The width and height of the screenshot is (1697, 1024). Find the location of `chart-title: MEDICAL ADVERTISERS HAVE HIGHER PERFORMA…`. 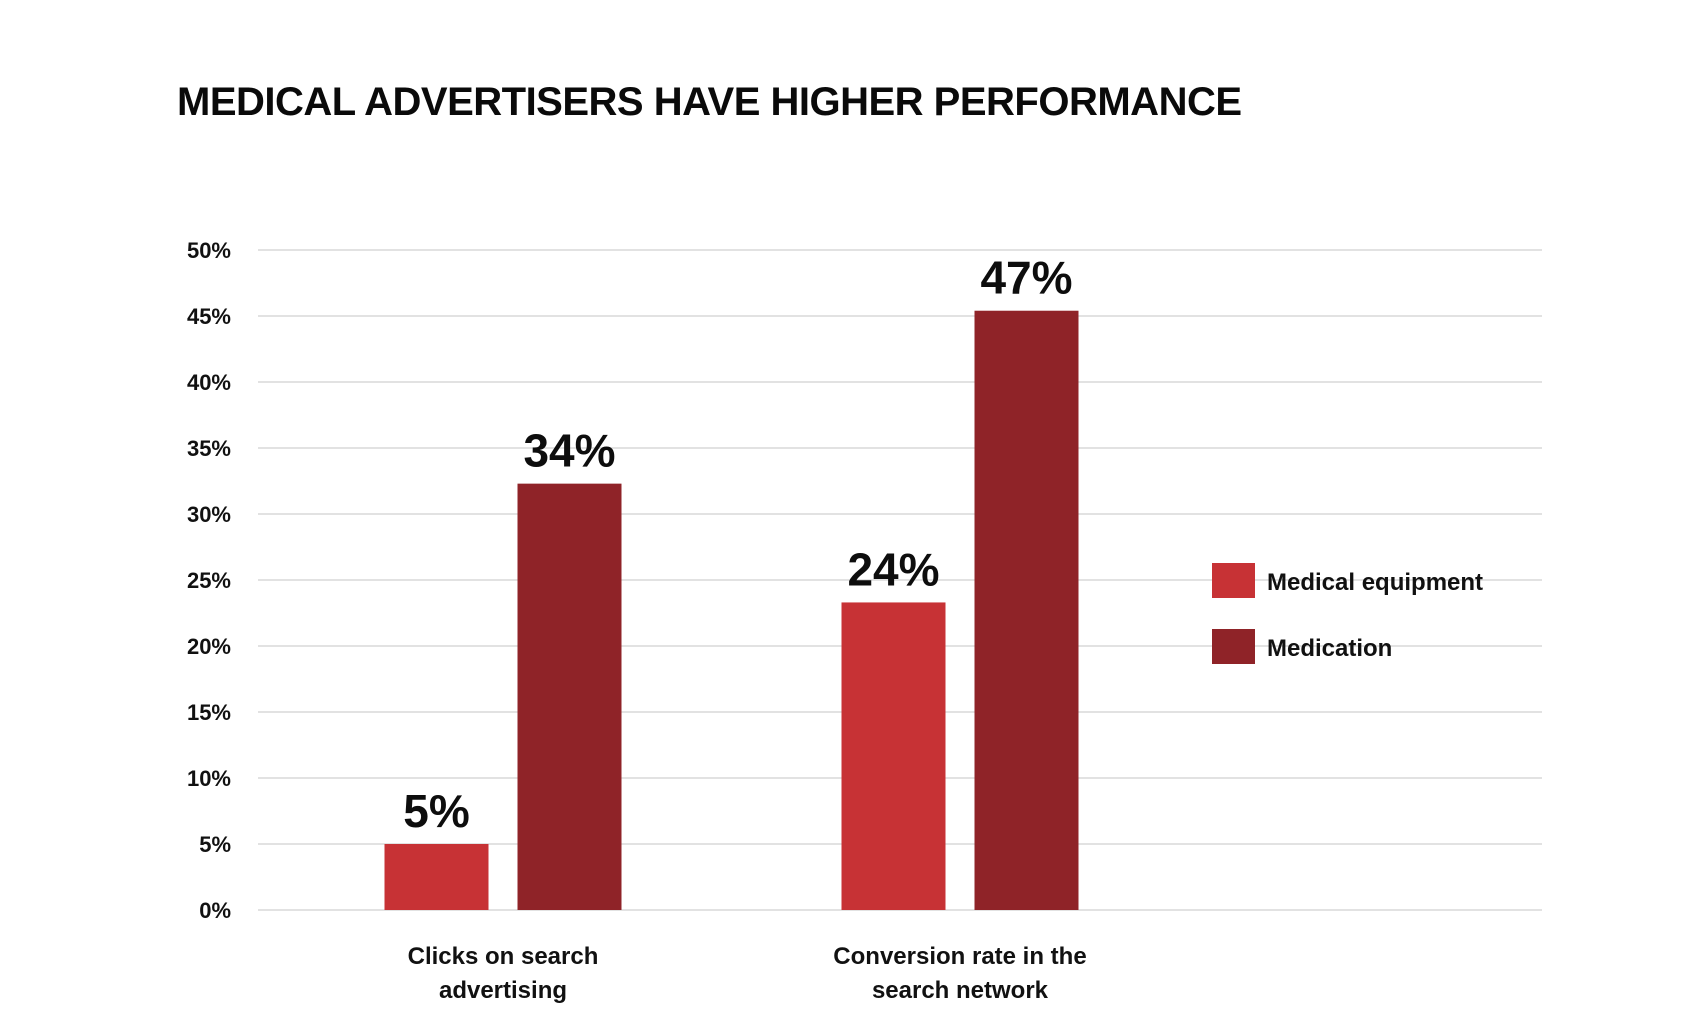

chart-title: MEDICAL ADVERTISERS HAVE HIGHER PERFORMA… is located at coordinates (709, 102).